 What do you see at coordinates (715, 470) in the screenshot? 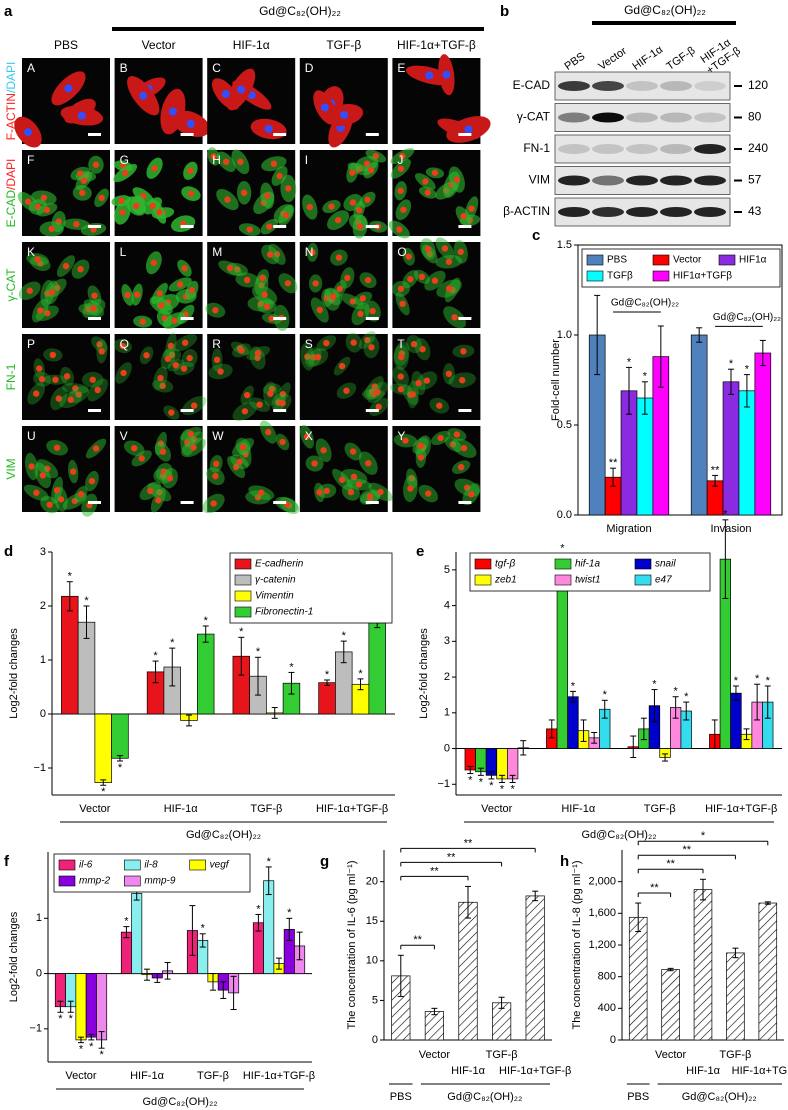
I see `significance-star: **` at bounding box center [715, 470].